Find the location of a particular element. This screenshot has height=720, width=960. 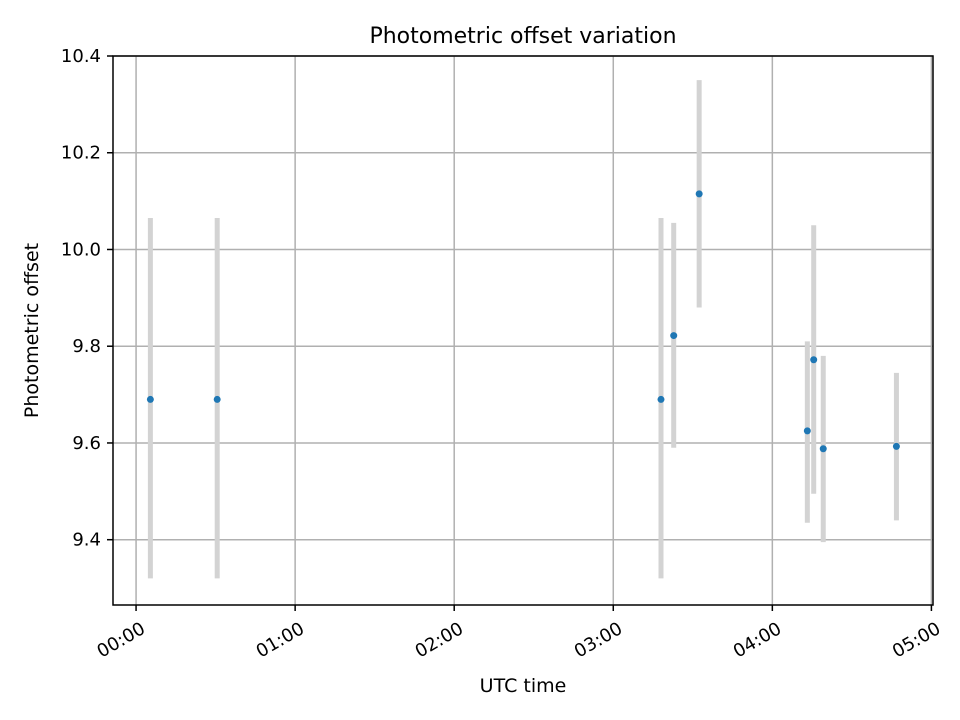

y-axis-label: Photometric offset is located at coordinates (32, 330).